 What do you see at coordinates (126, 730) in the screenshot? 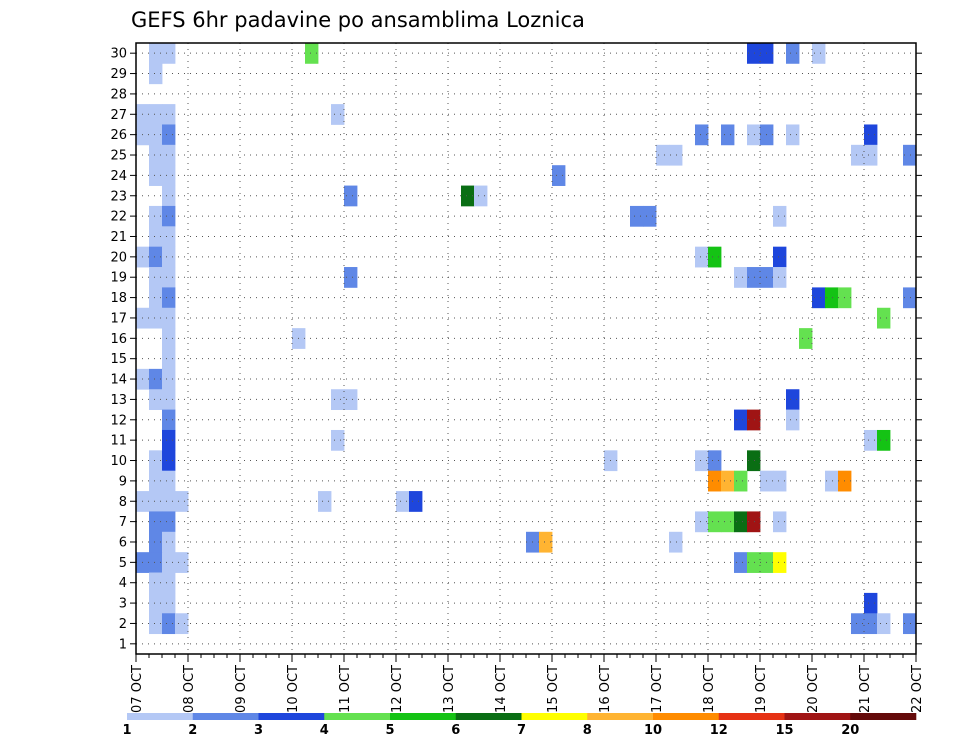
I see `colorbar-label: 1` at bounding box center [126, 730].